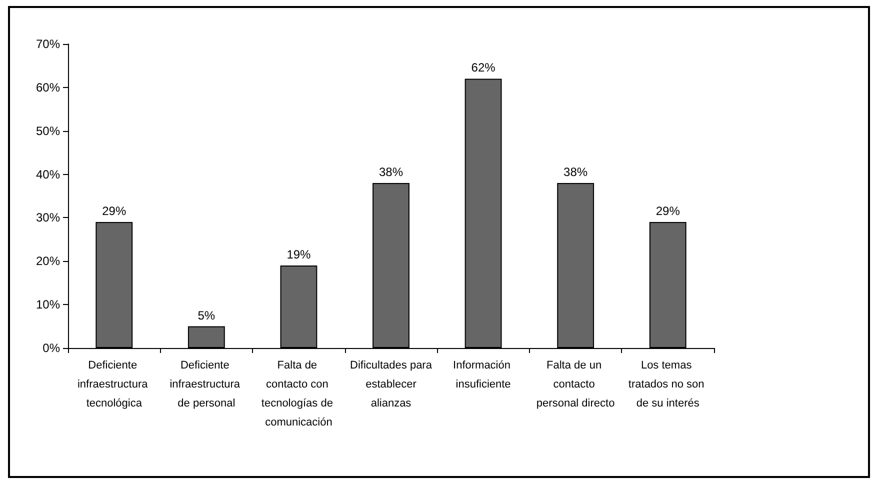 The height and width of the screenshot is (484, 880). What do you see at coordinates (114, 385) in the screenshot?
I see `x-tick-label: Deficiente infraestructura tecnológica` at bounding box center [114, 385].